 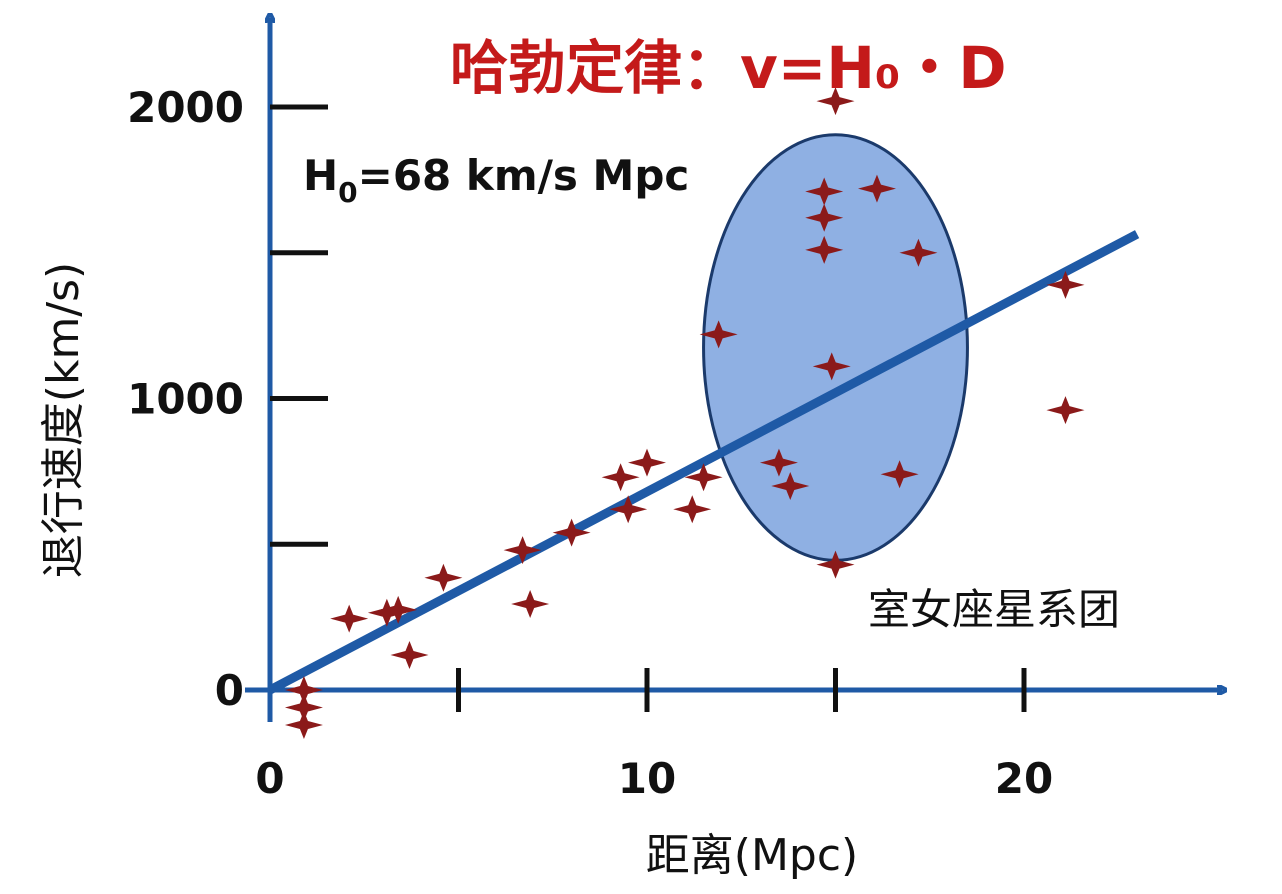 I want to click on chart-title: 哈勃定律：v=H₀・D, so click(x=728, y=68).